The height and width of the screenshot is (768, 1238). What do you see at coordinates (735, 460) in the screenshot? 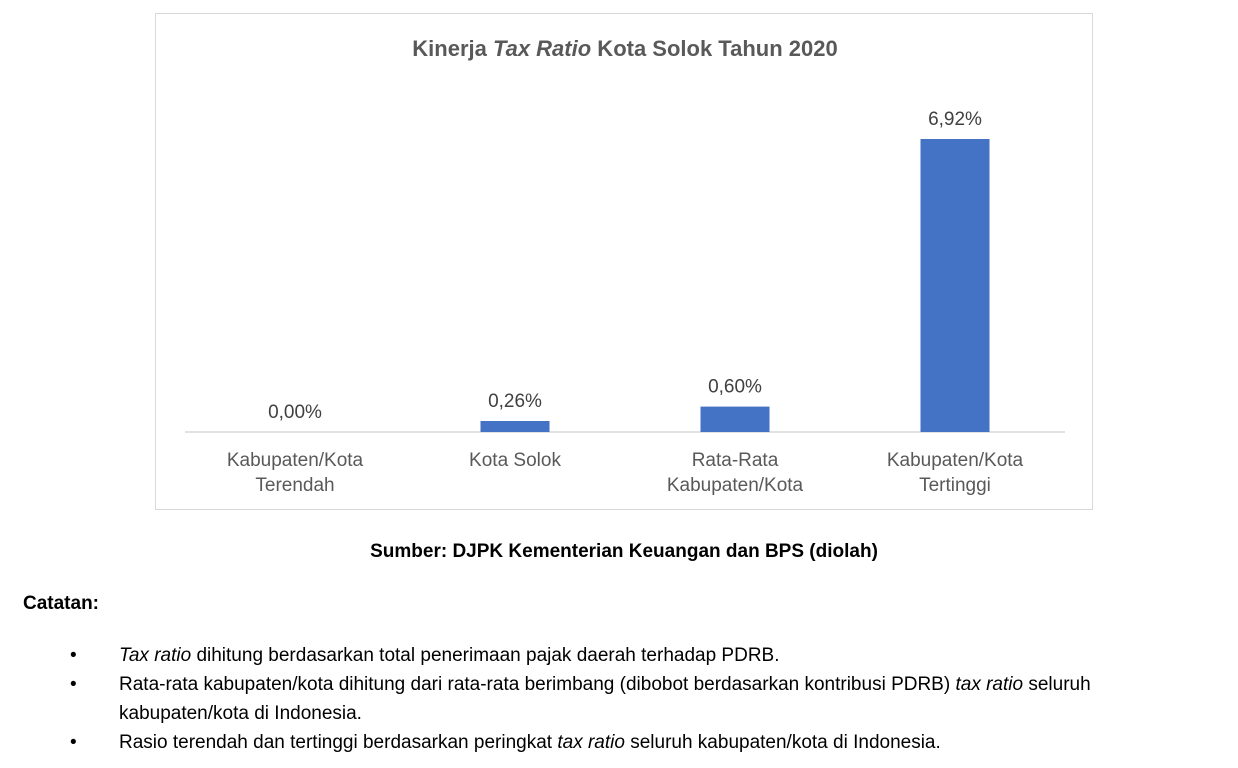
I see `category-label-line: Rata-Rata` at bounding box center [735, 460].